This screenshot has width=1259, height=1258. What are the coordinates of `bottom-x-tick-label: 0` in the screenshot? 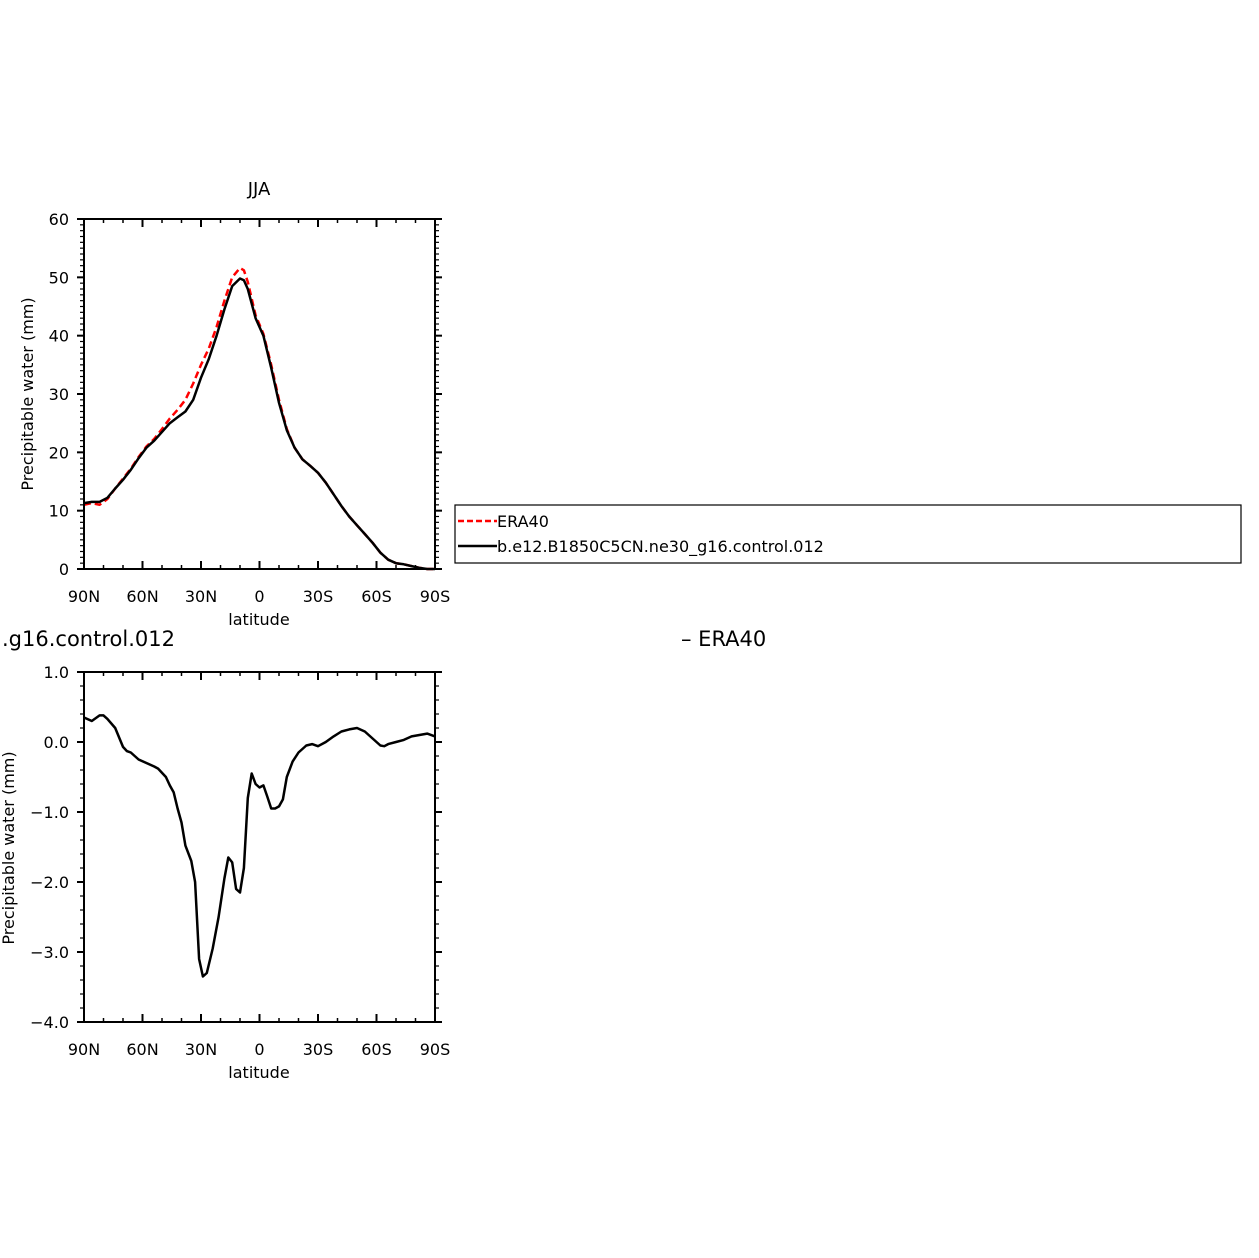 It's located at (259, 1049).